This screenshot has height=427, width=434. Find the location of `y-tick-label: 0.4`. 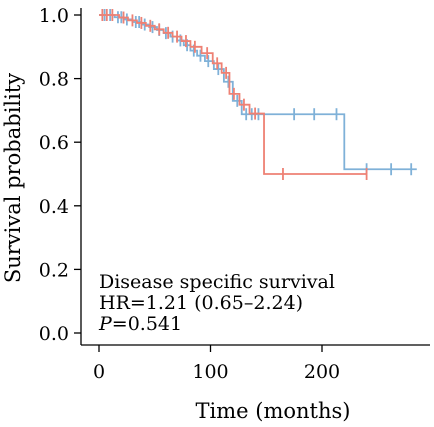

y-tick-label: 0.4 is located at coordinates (54, 207).